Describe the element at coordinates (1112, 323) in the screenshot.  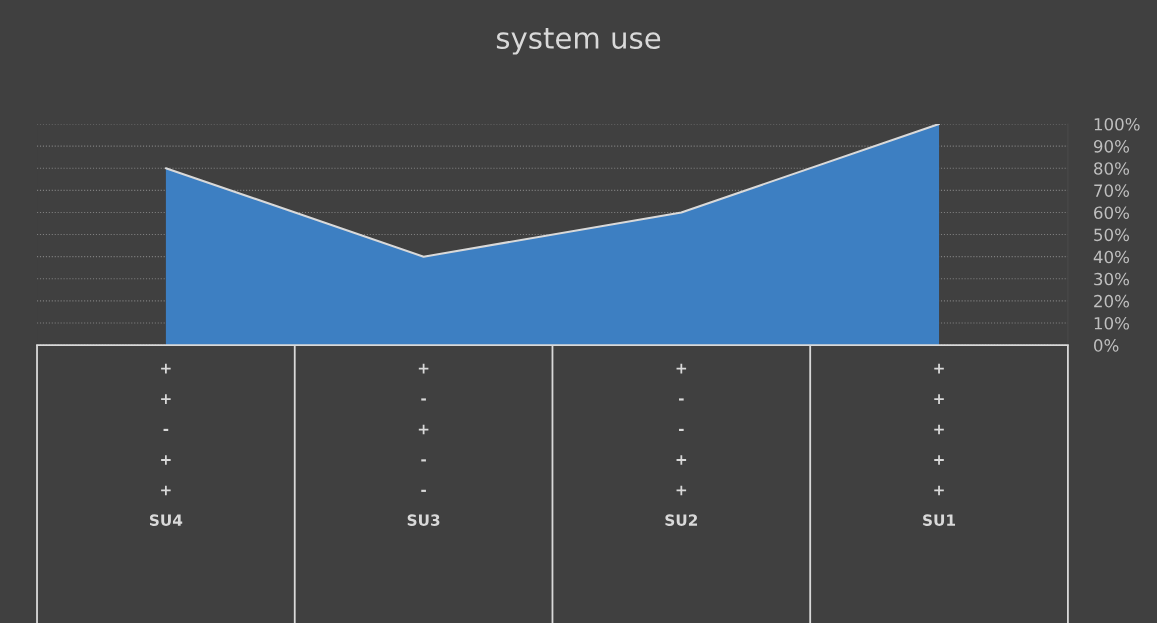
I see `y-tick-label: 10%` at that location.